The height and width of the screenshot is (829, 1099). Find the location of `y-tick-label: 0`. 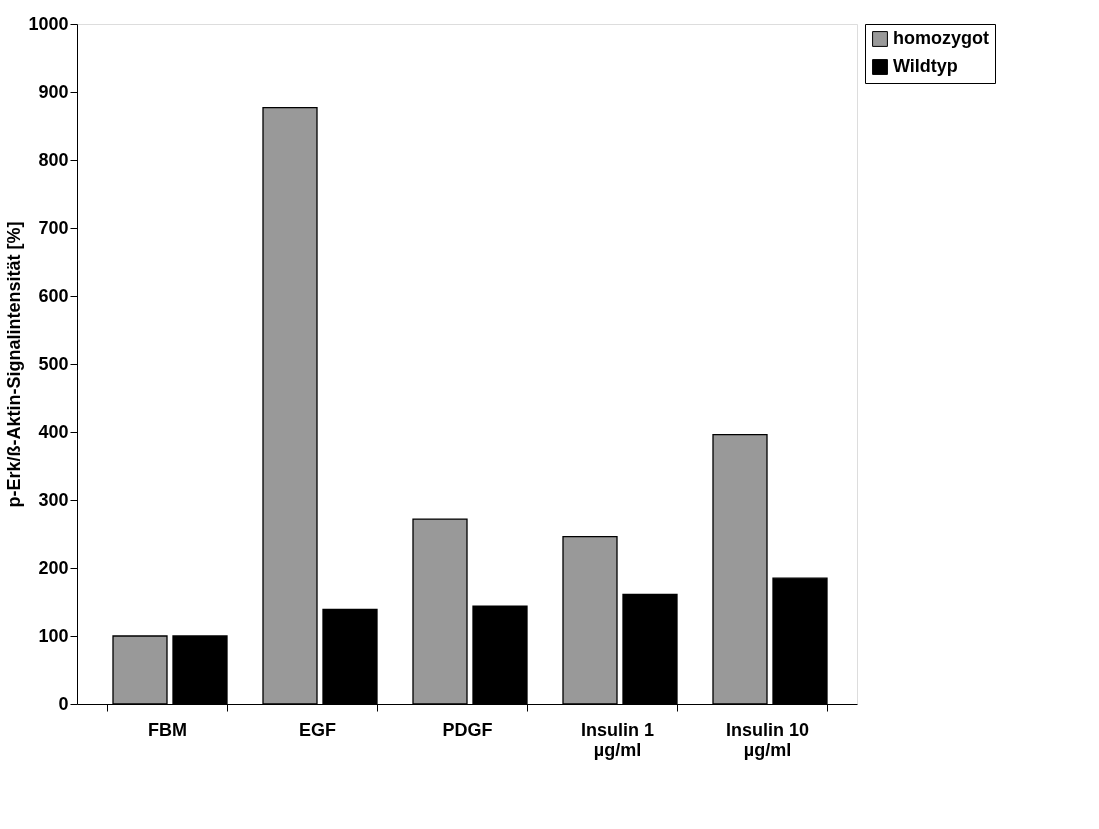

y-tick-label: 0 is located at coordinates (63, 703).